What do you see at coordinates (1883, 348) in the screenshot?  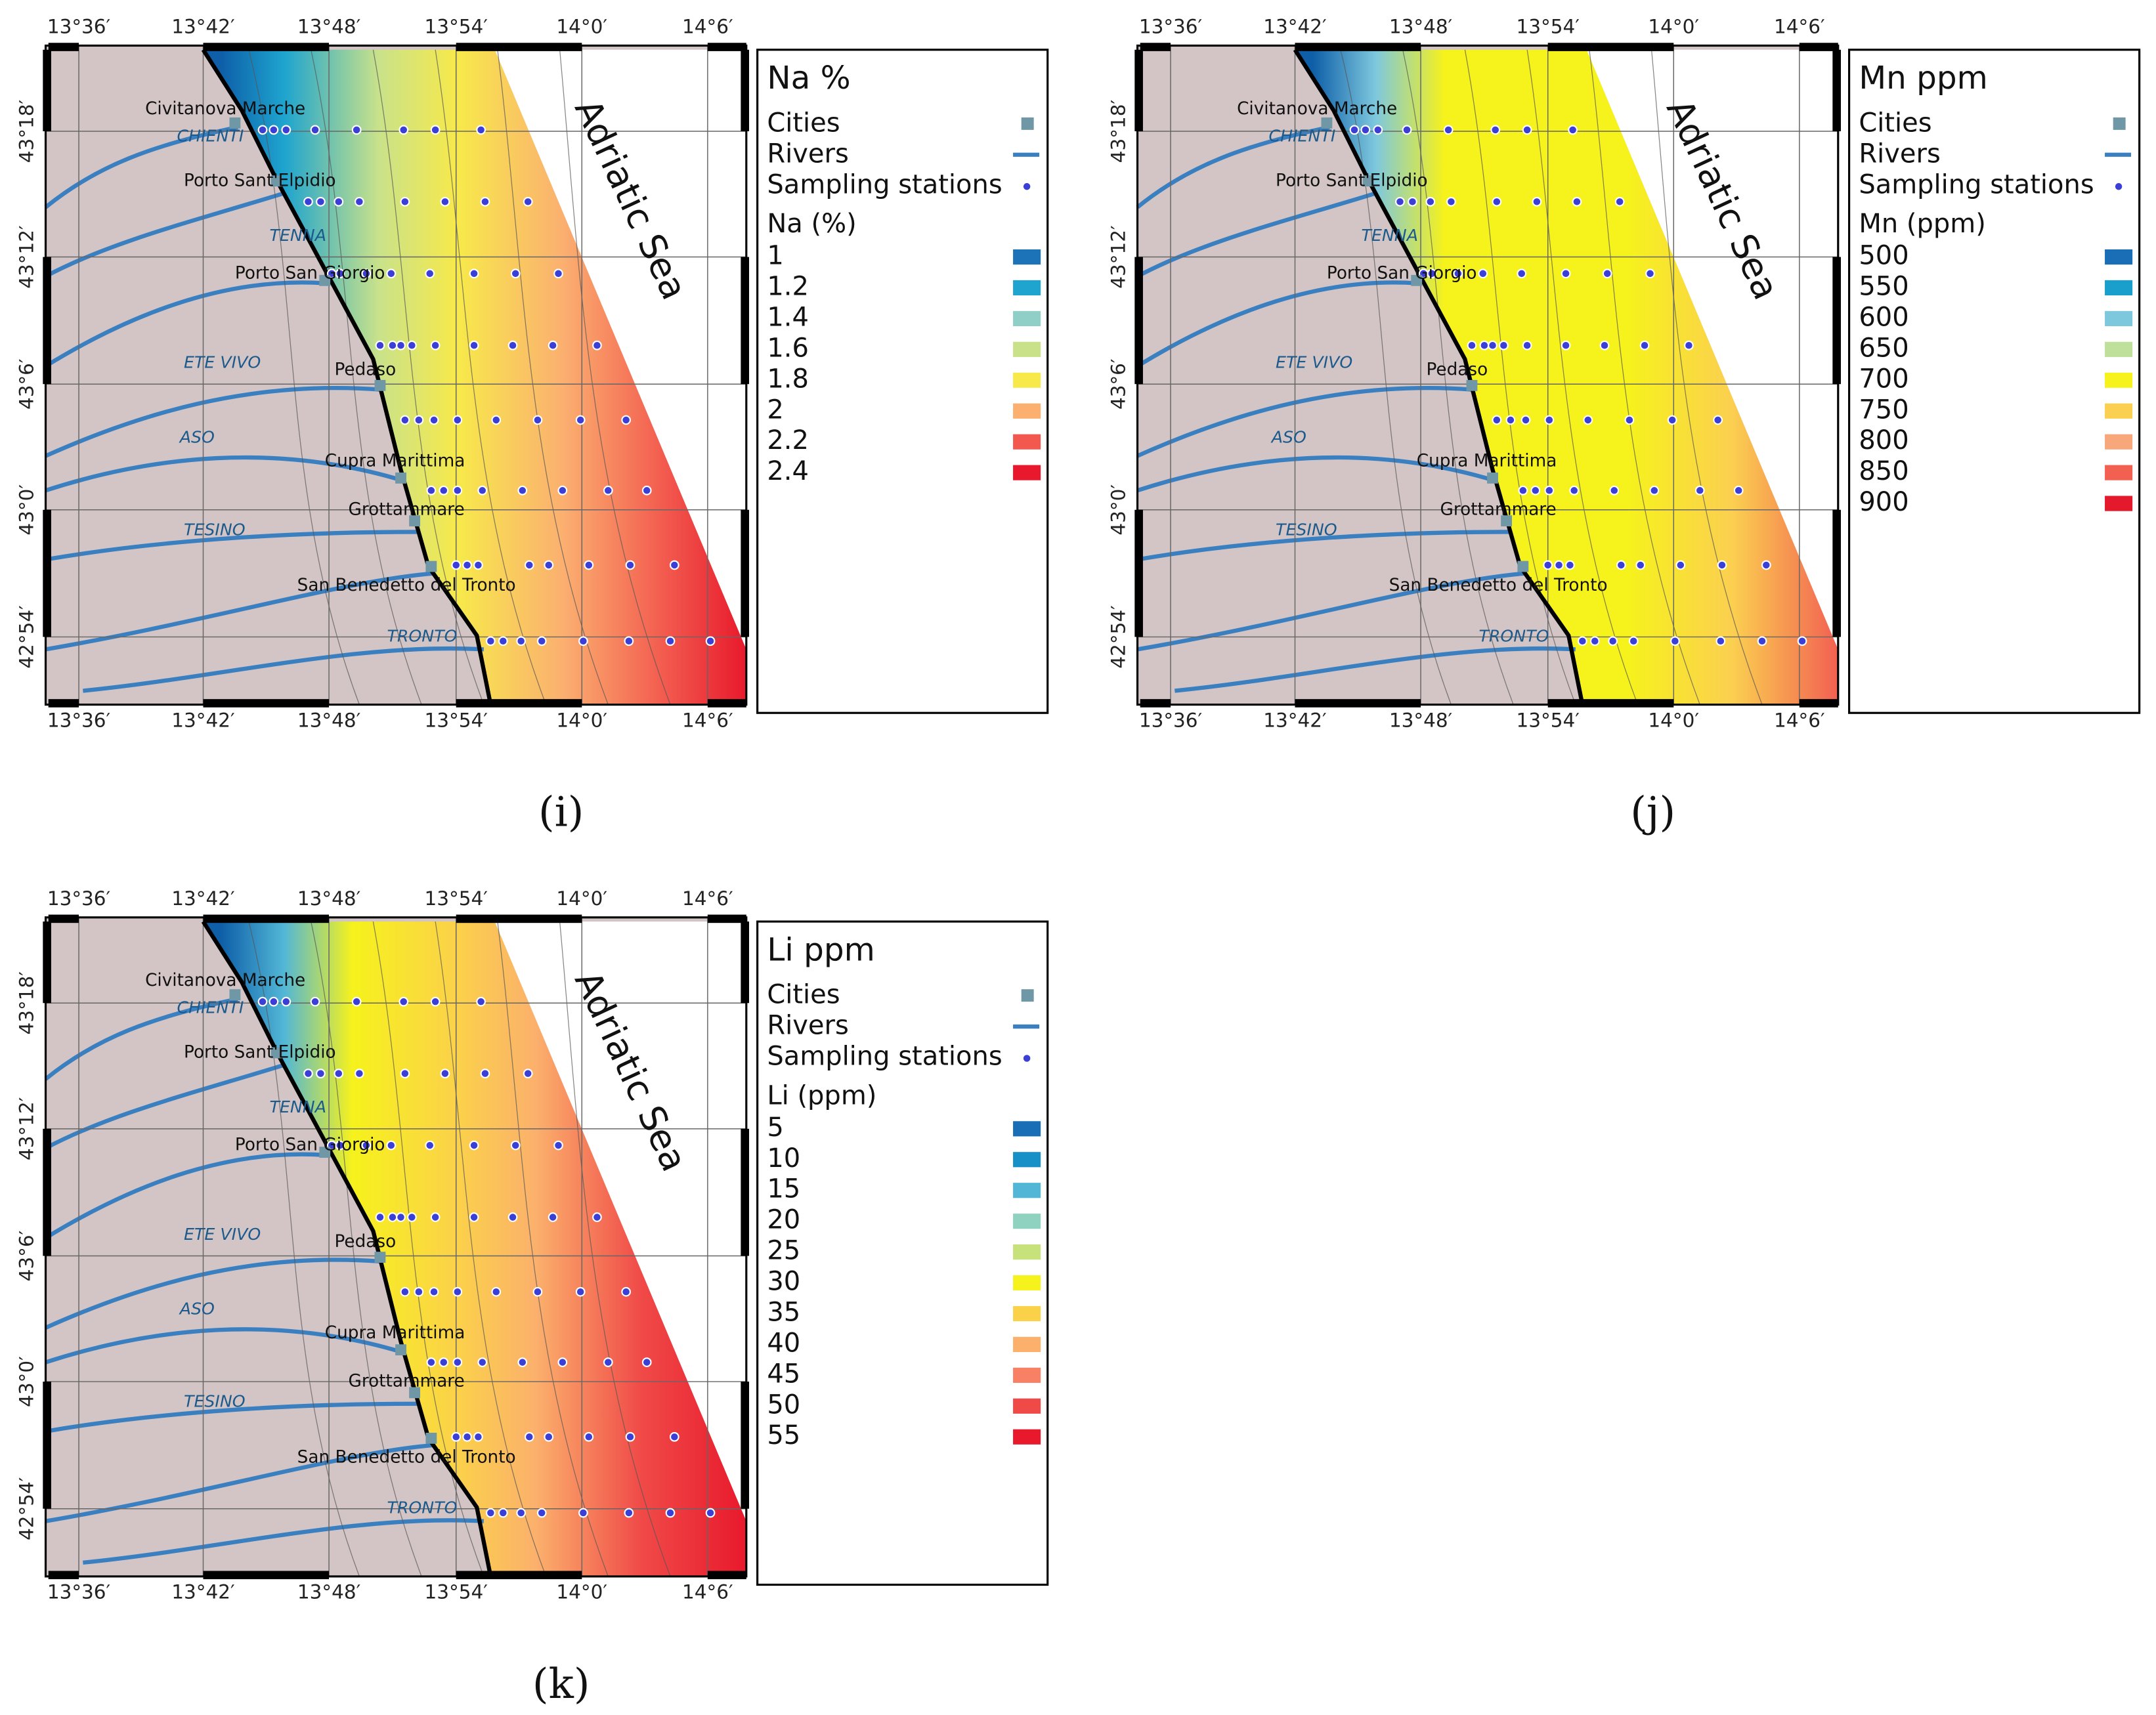 I see `legend-class: 650` at bounding box center [1883, 348].